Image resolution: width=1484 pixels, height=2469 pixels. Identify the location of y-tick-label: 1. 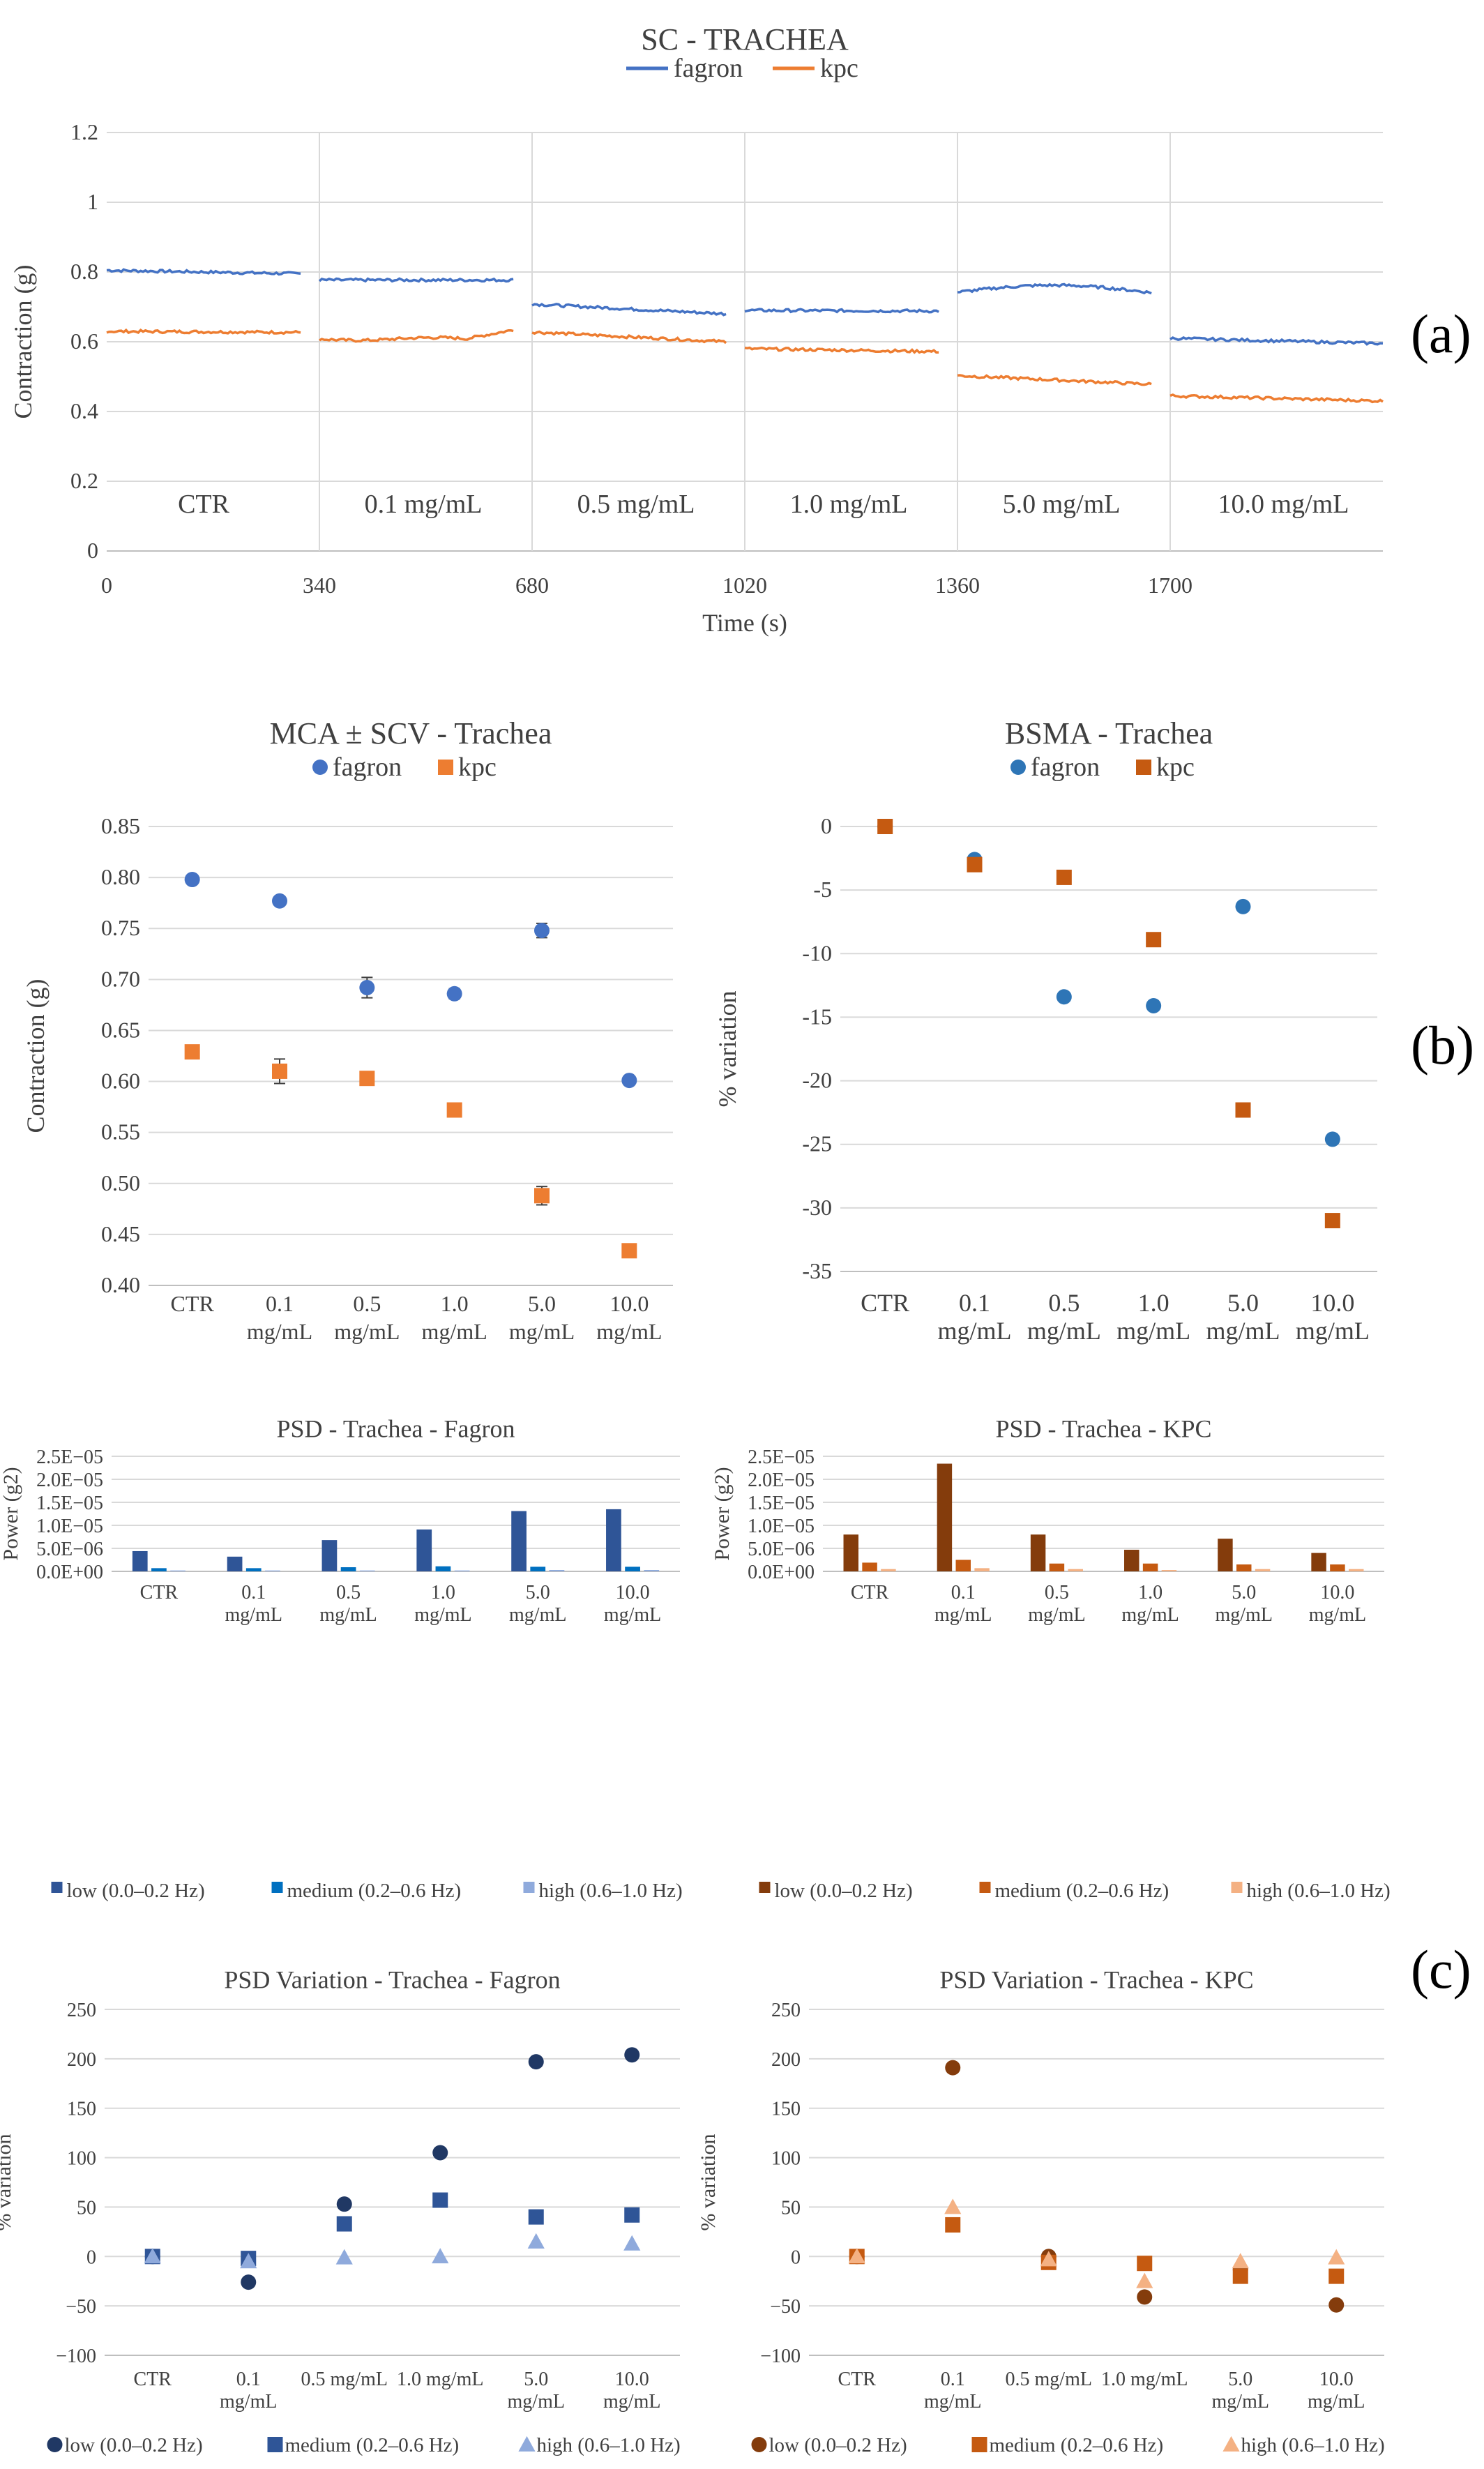
(92, 202).